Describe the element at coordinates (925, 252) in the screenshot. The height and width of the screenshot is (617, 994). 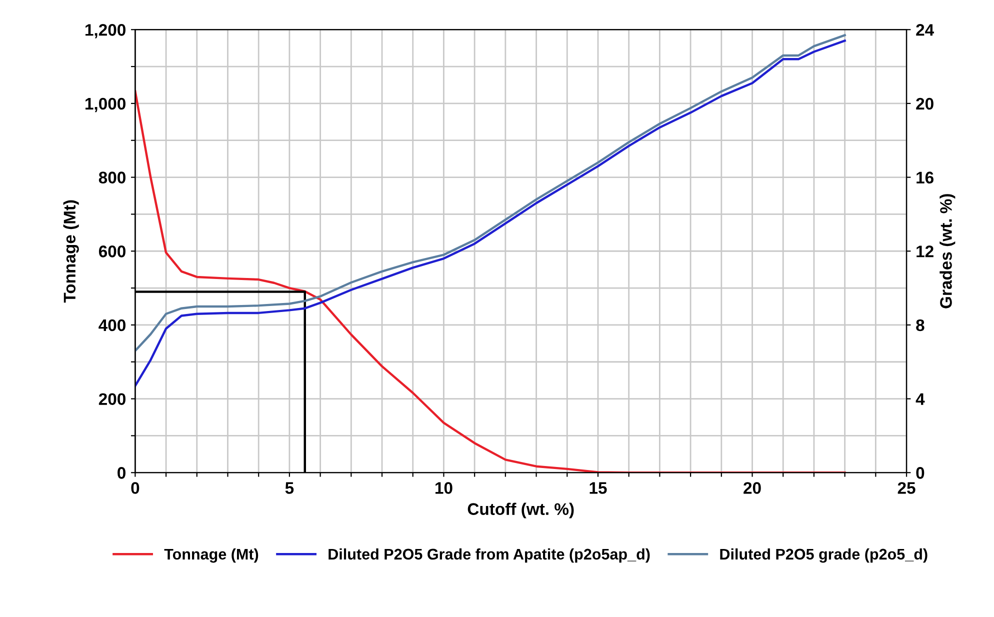
I see `y2-tick-label: 12` at that location.